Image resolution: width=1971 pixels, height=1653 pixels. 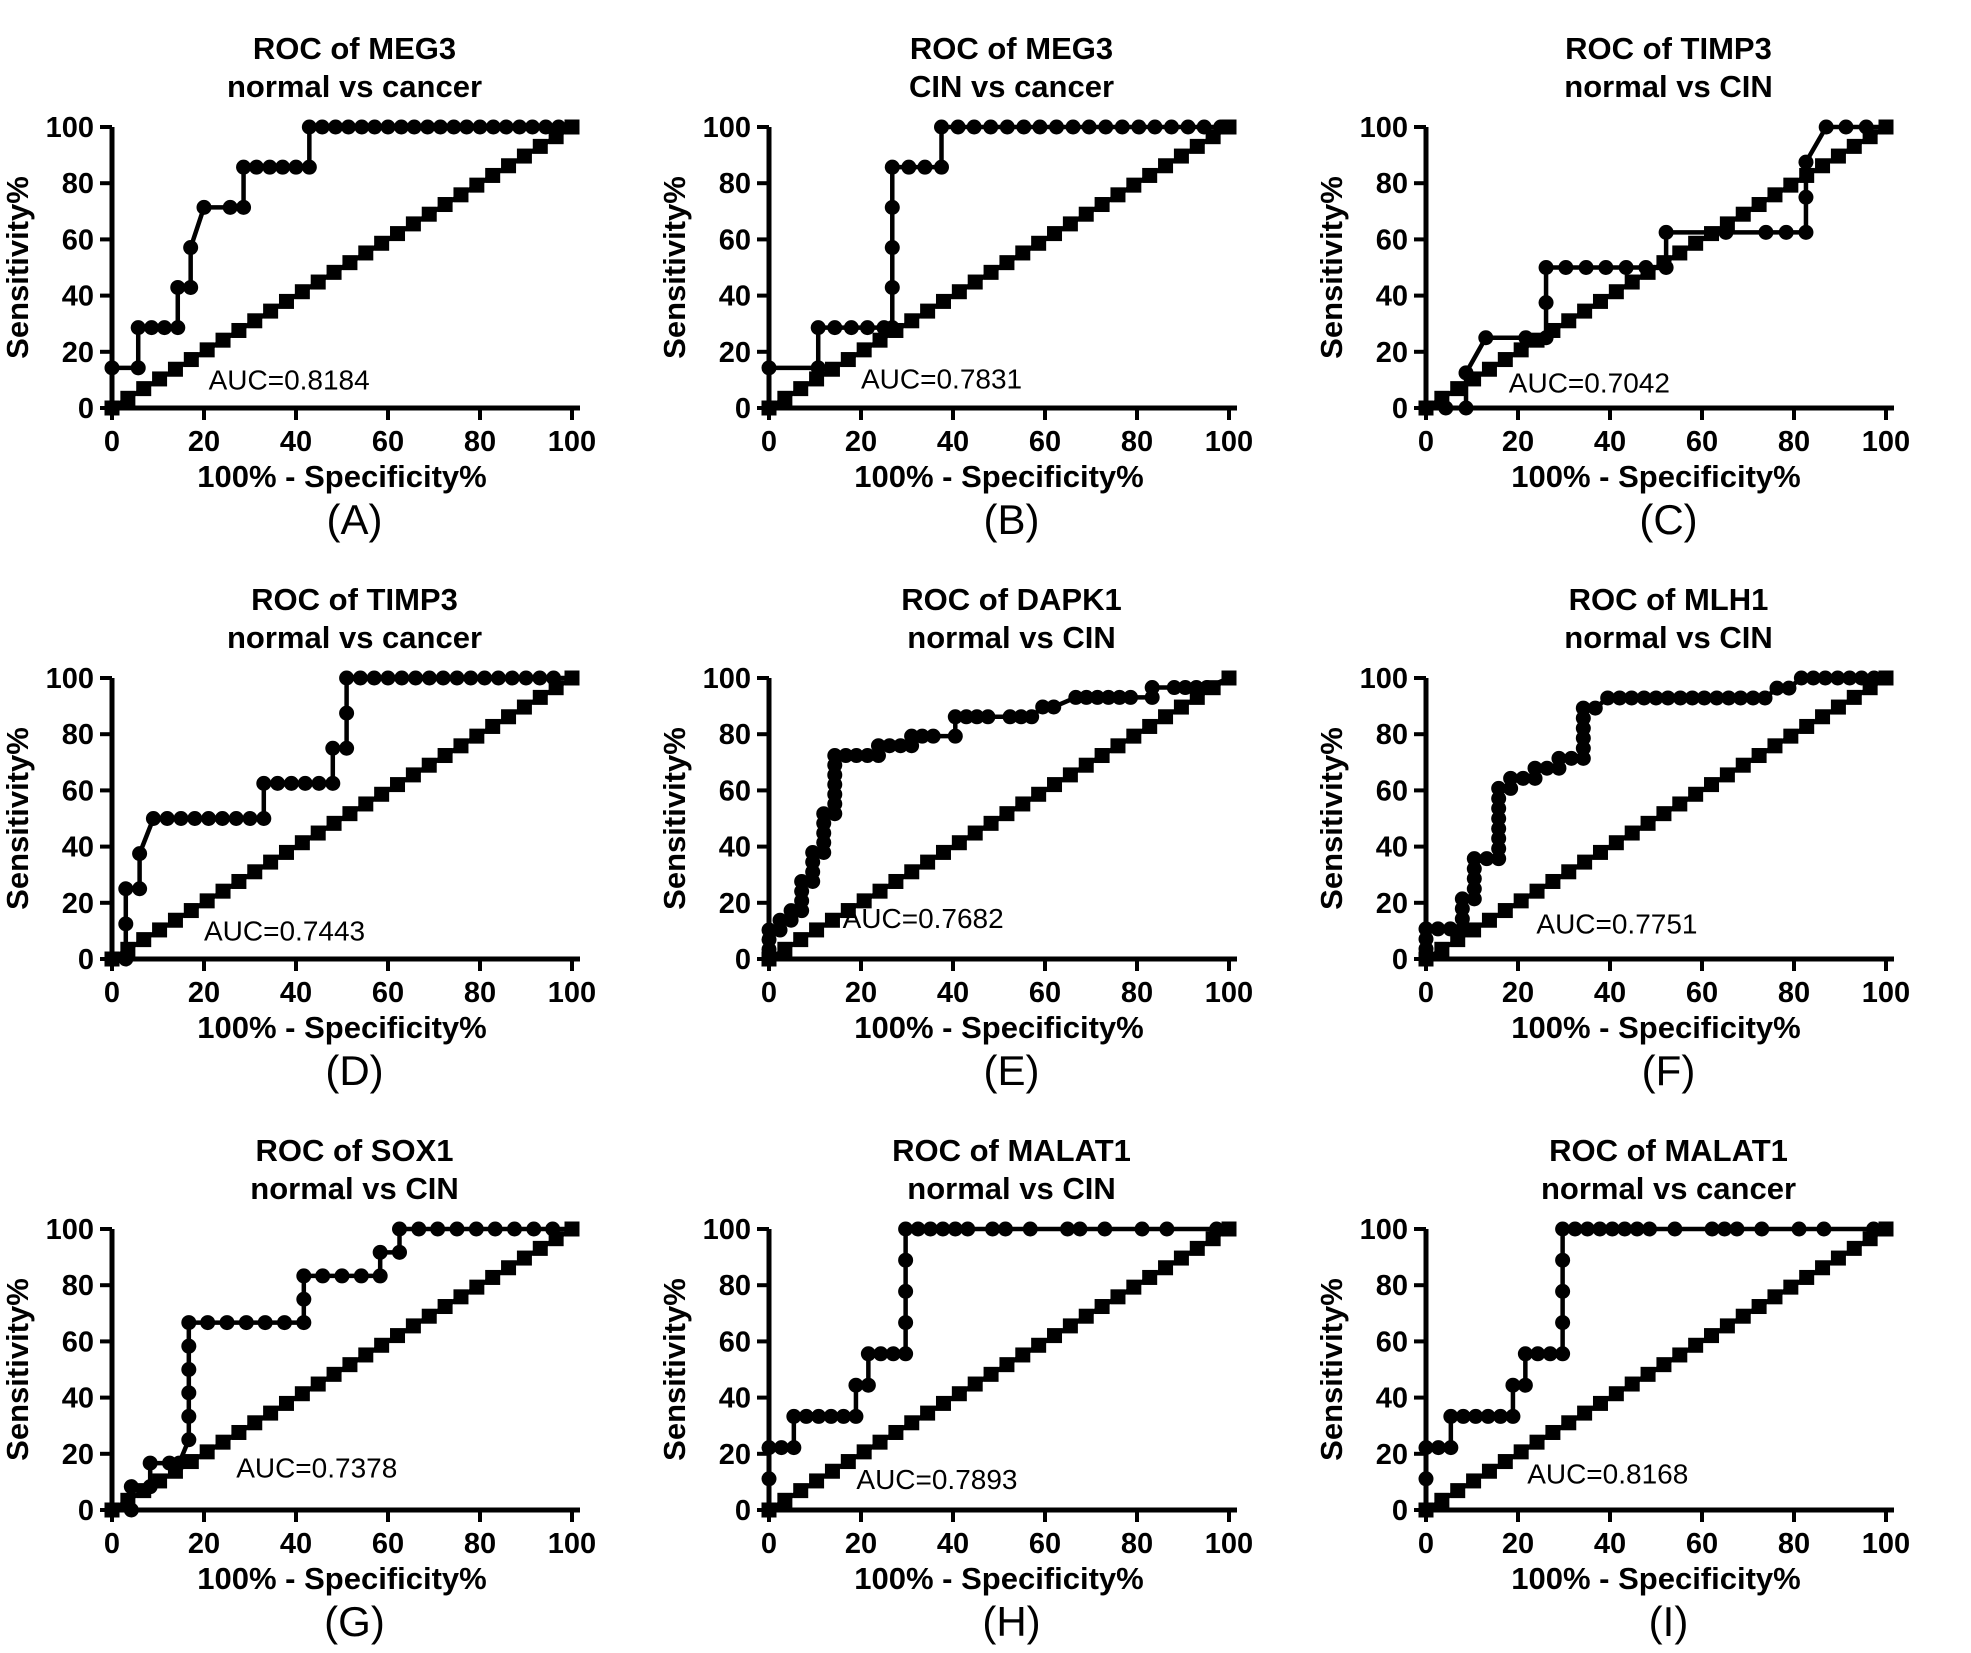 I want to click on x-tick-label: 0, so click(x=1426, y=993).